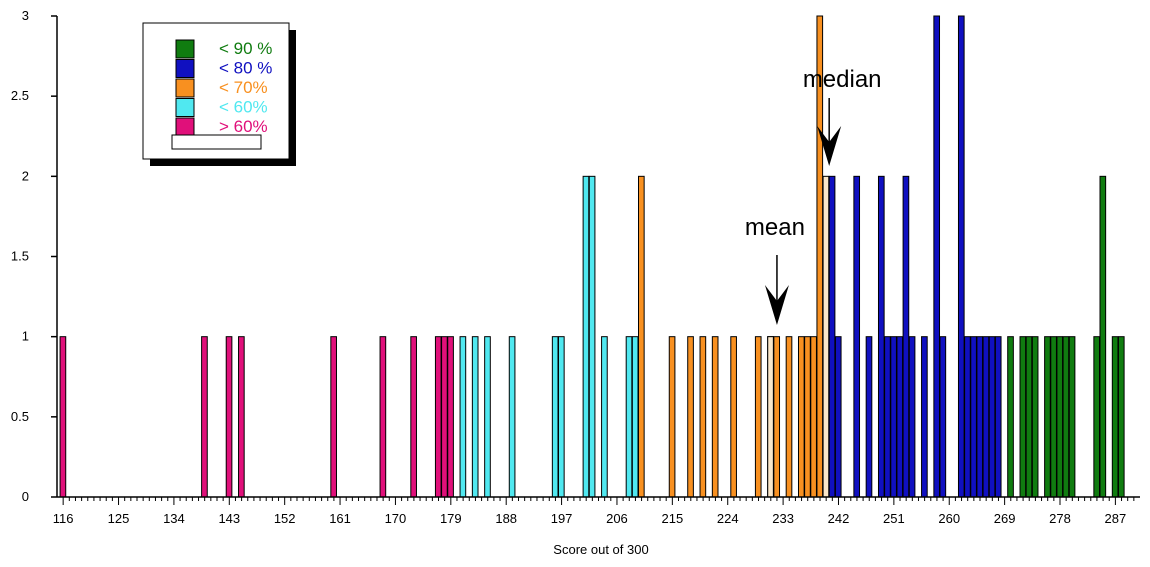  Describe the element at coordinates (243, 107) in the screenshot. I see `legend-label: < 60%` at that location.